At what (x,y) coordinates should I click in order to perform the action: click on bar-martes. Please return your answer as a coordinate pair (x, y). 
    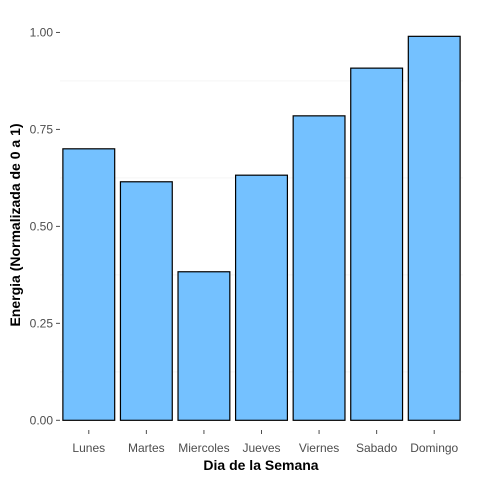
    Looking at the image, I should click on (146, 301).